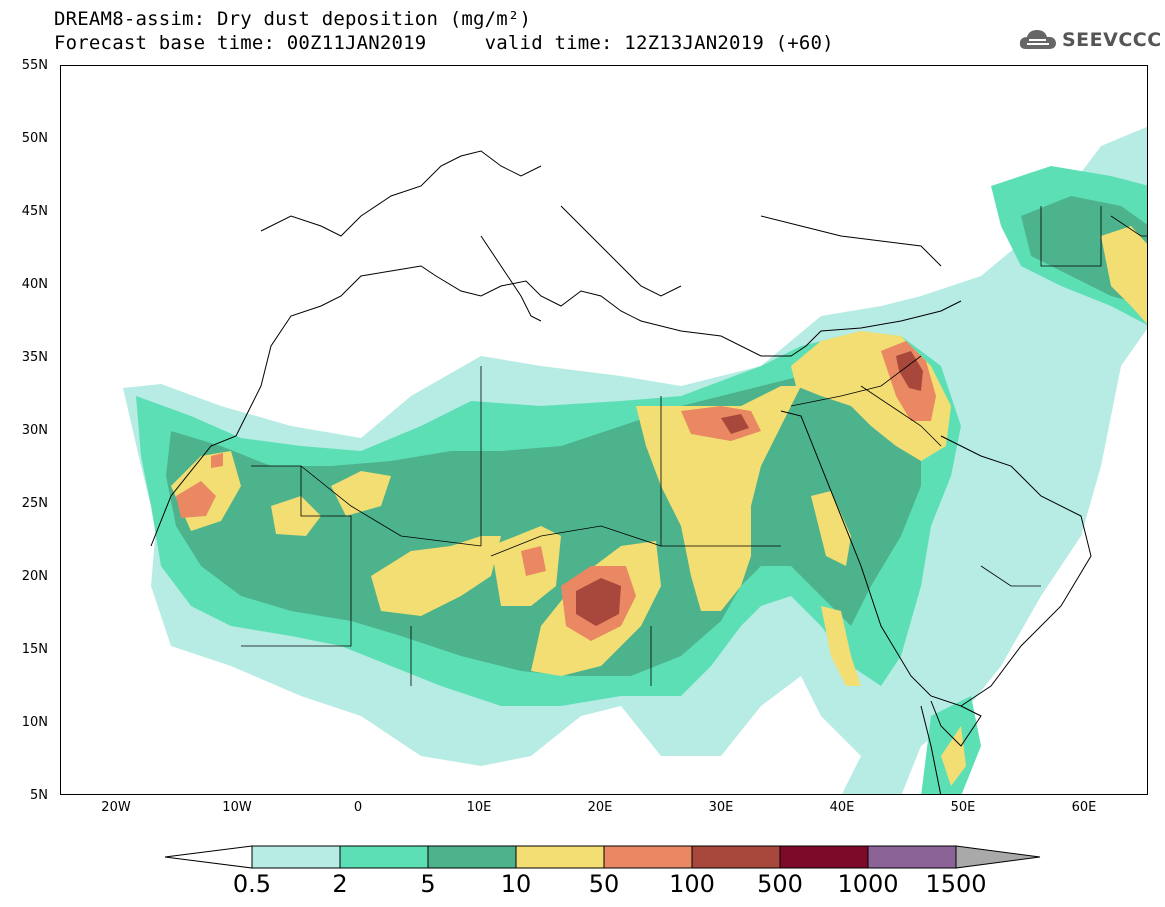 The width and height of the screenshot is (1165, 907). Describe the element at coordinates (340, 884) in the screenshot. I see `colorbar-label: 2` at that location.